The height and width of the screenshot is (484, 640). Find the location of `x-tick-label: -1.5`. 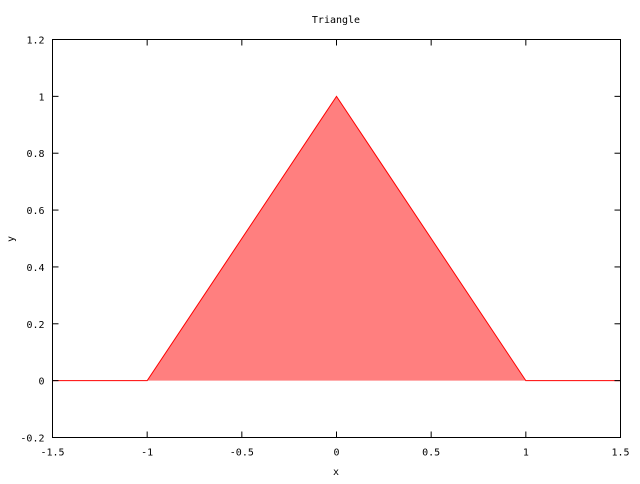

x-tick-label: -1.5 is located at coordinates (52, 453).